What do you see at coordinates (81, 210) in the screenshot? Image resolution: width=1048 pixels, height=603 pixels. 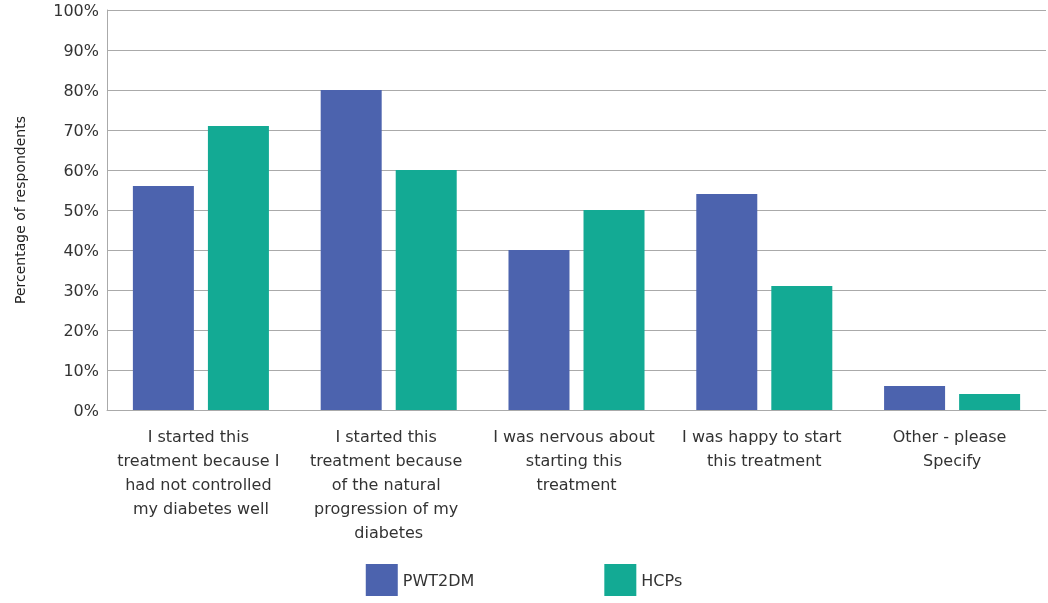 I see `y-tick-label: 50%` at bounding box center [81, 210].